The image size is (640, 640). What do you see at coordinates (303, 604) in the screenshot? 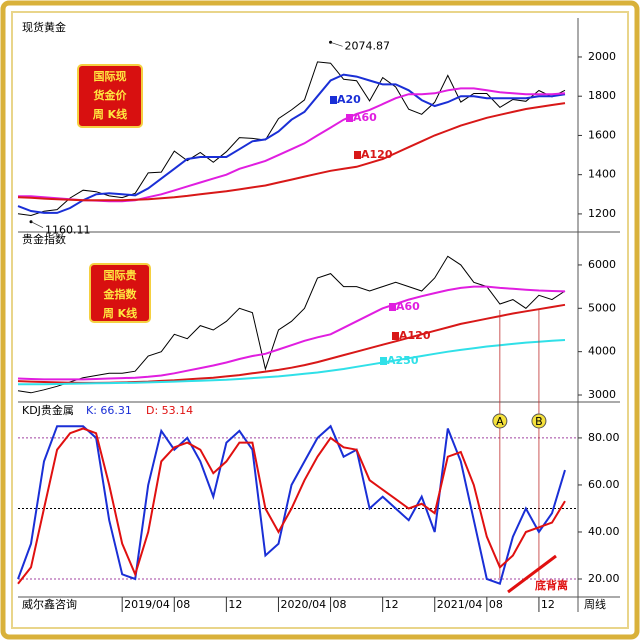
I see `x-tick-label: 2020/04` at bounding box center [303, 604].